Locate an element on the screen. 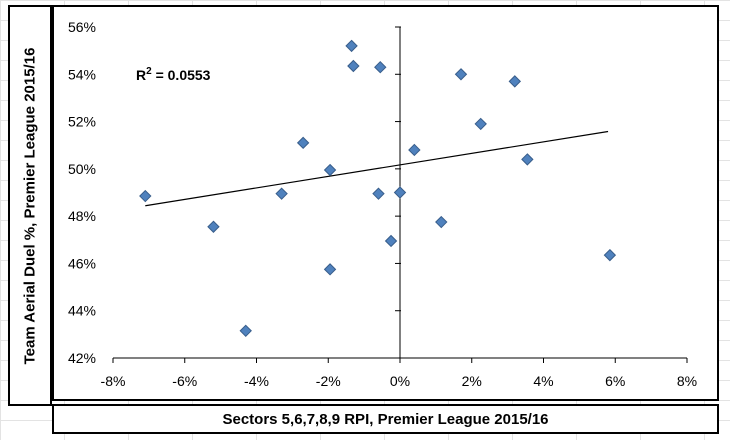  y-tick-label: 46% is located at coordinates (82, 263).